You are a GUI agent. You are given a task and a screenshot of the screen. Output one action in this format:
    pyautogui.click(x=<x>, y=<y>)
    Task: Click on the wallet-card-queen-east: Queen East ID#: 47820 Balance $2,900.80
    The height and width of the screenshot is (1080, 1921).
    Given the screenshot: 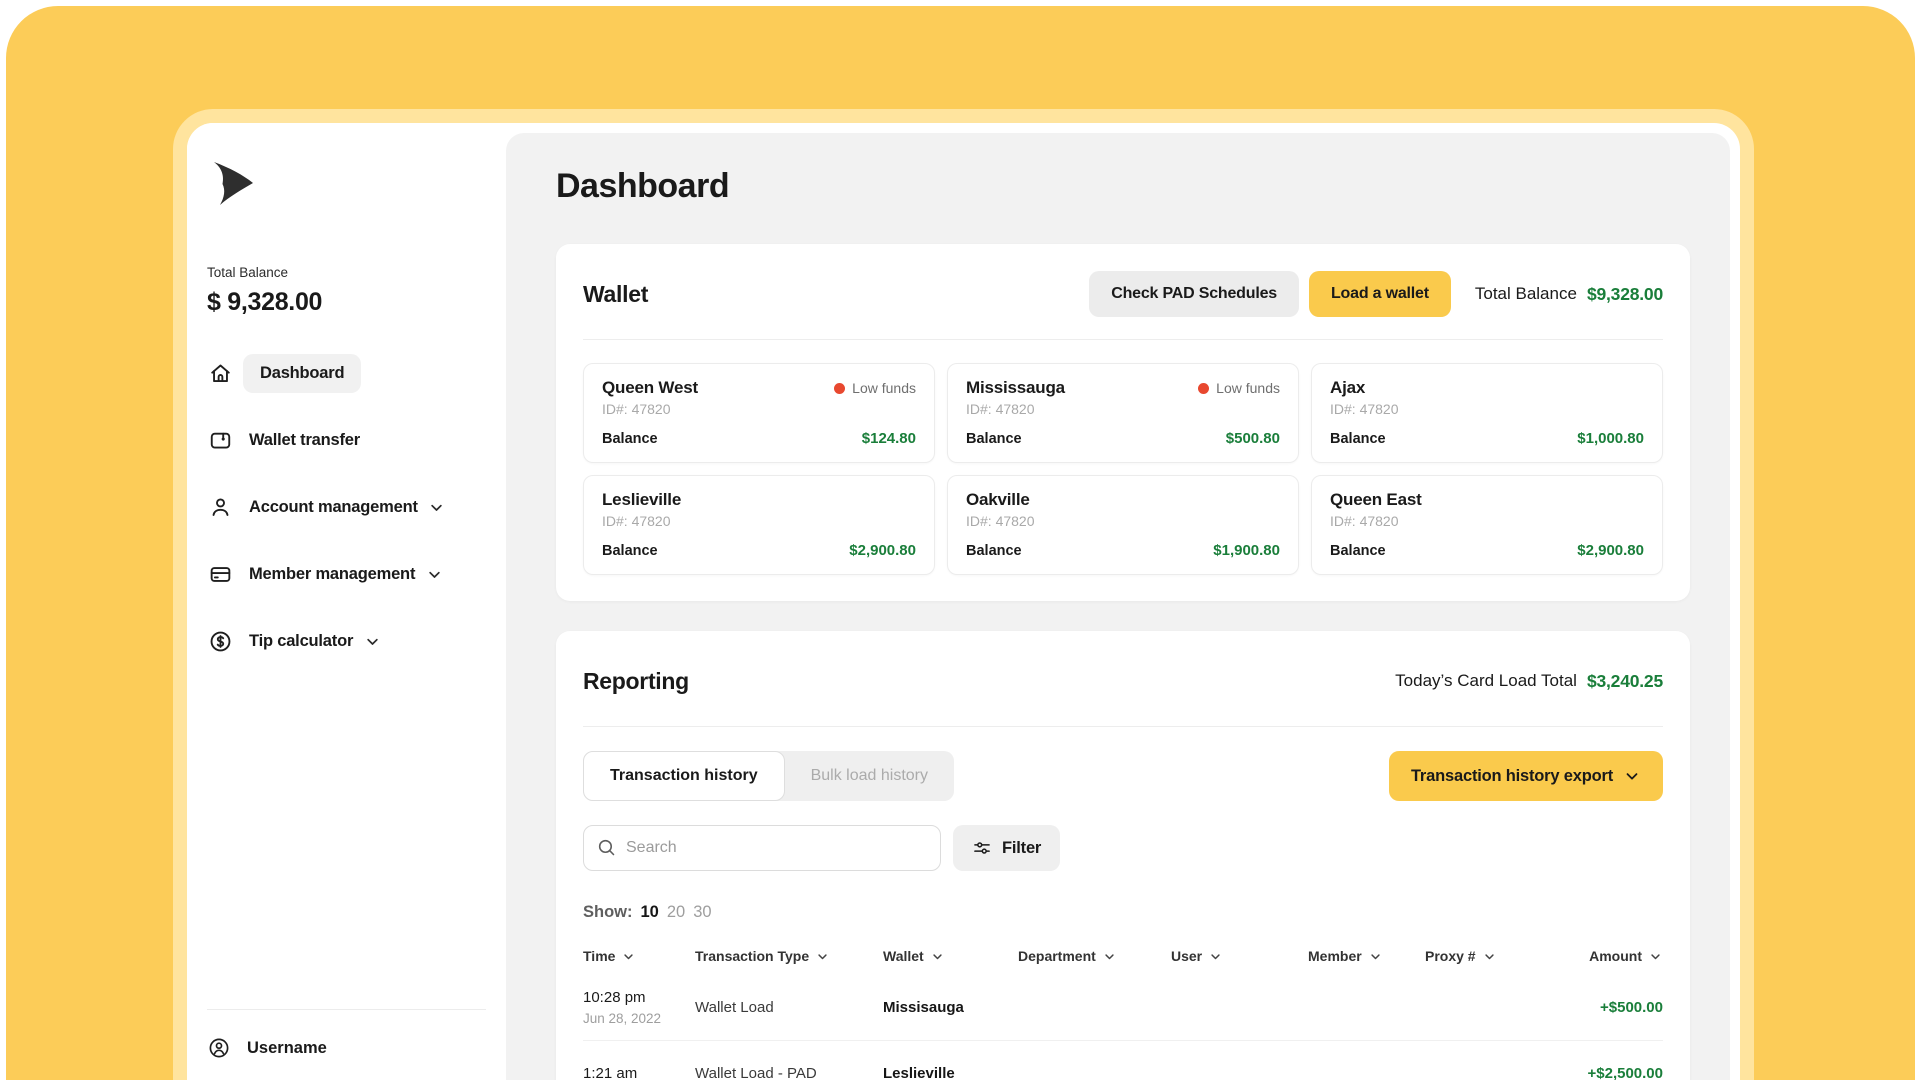 What is the action you would take?
    pyautogui.click(x=1487, y=525)
    